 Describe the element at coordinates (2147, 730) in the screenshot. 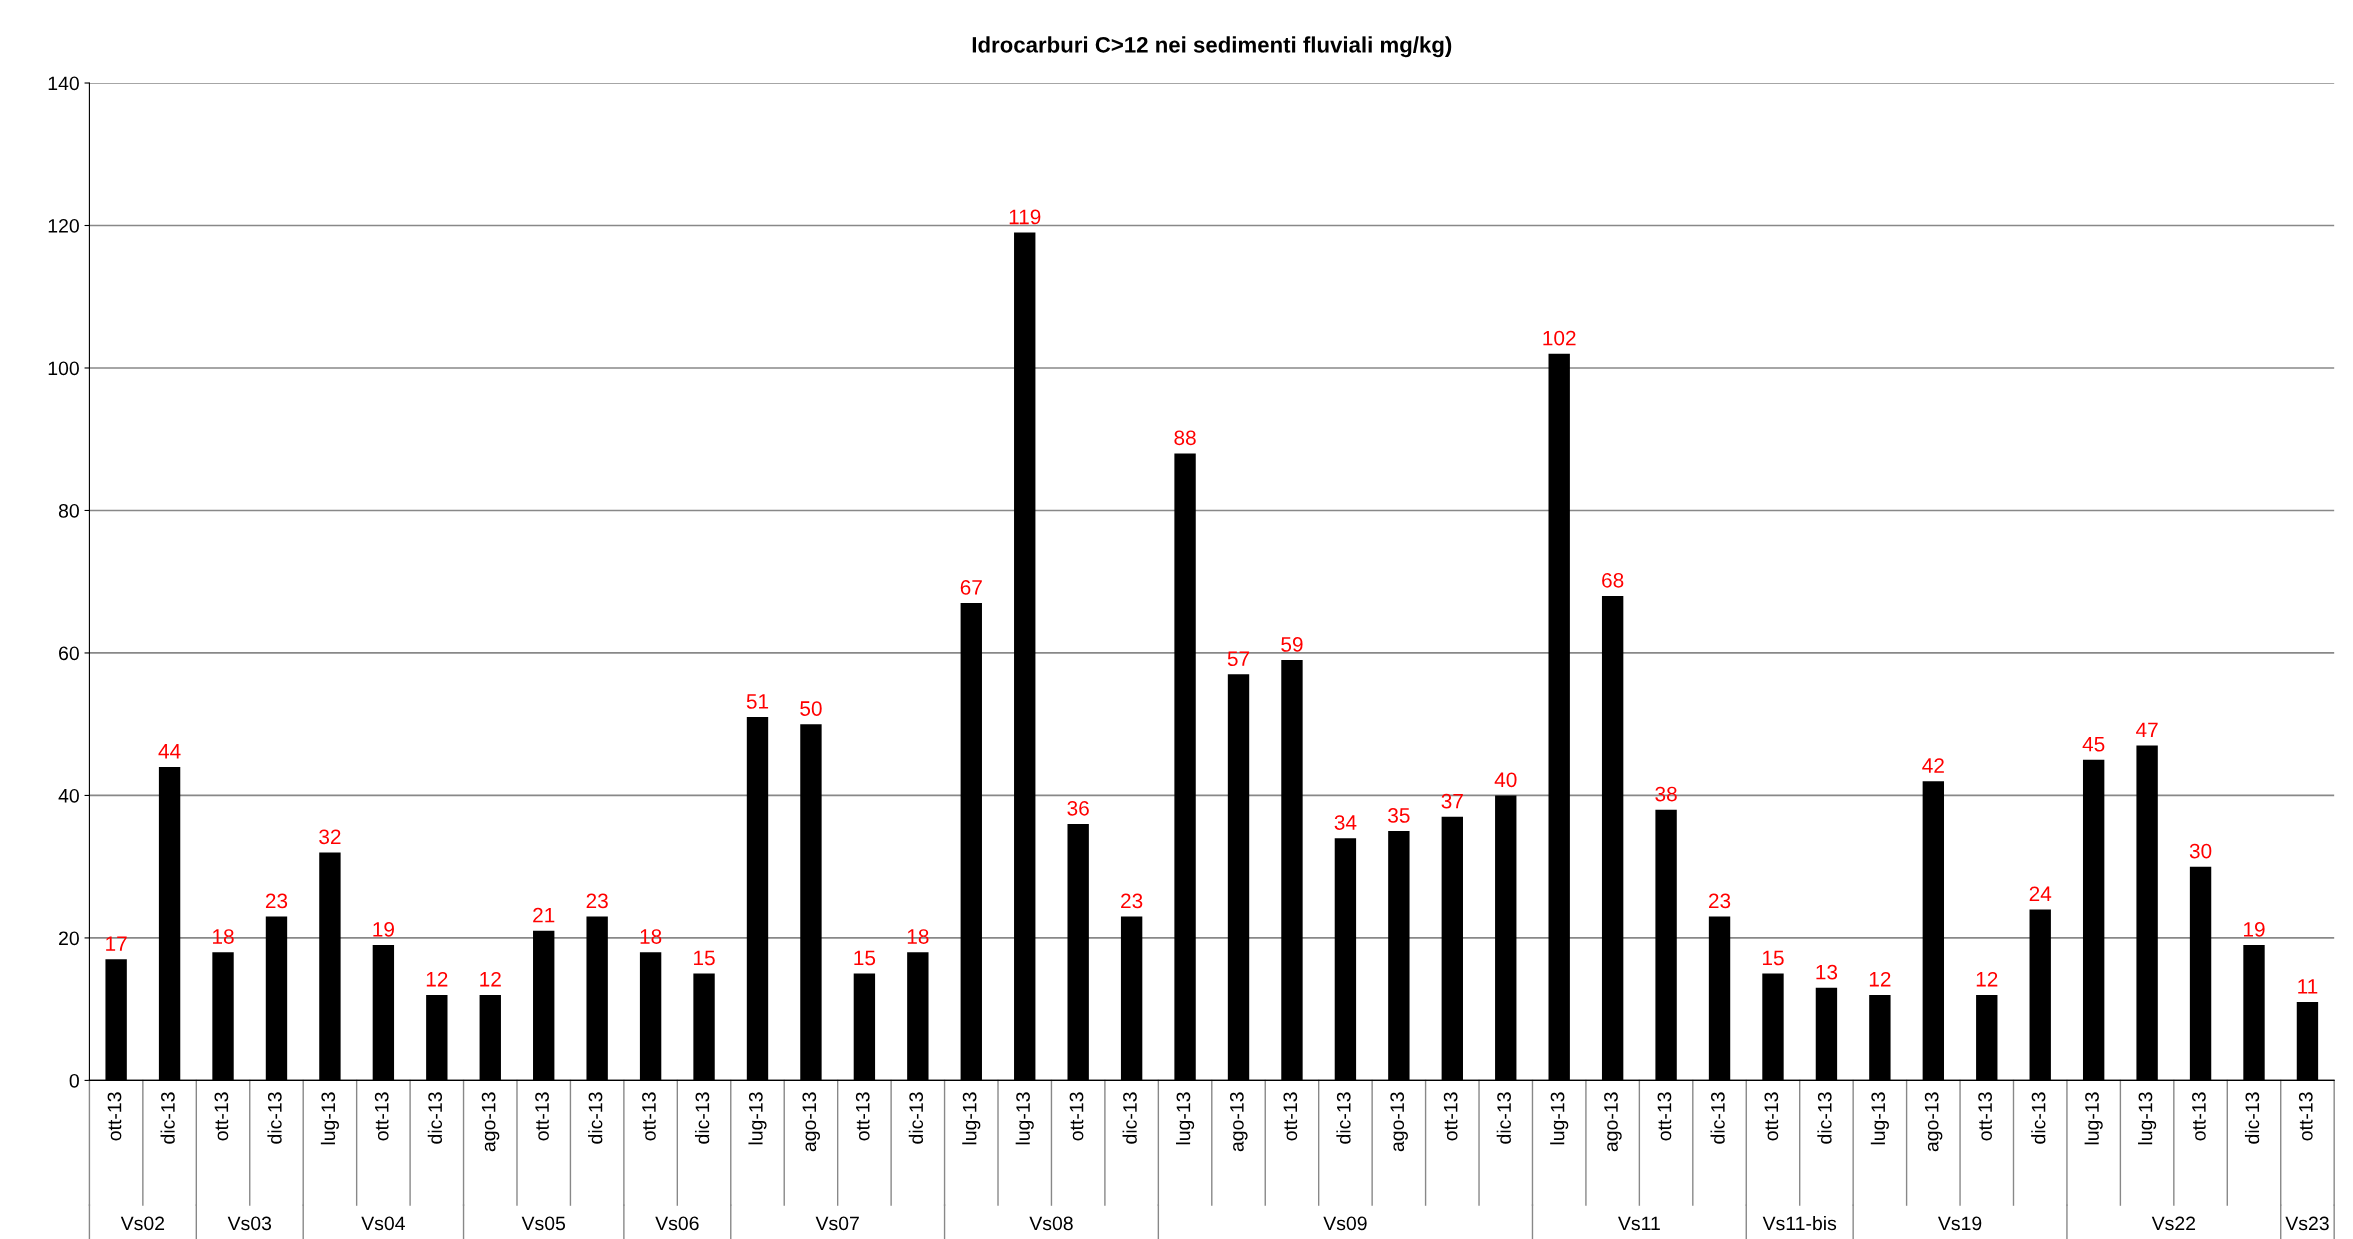

I see `data-label: 47` at that location.